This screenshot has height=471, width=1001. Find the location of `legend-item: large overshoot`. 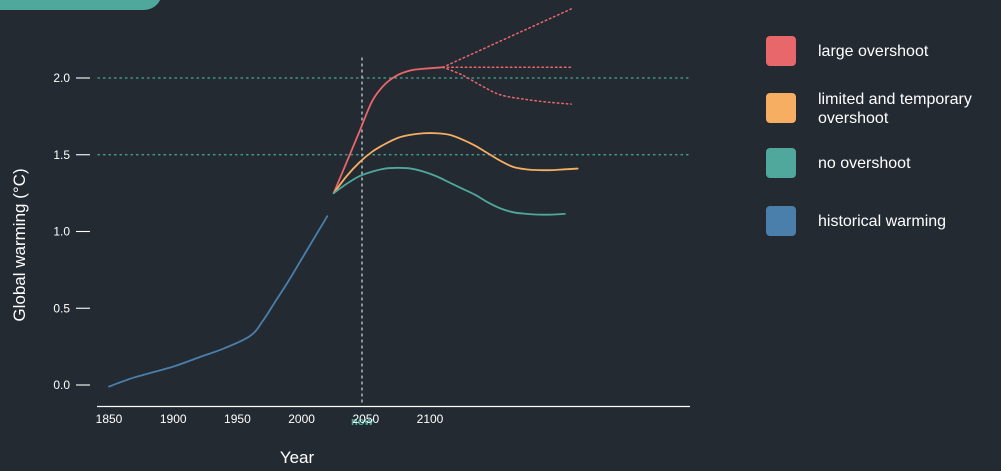

legend-item: large overshoot is located at coordinates (847, 51).